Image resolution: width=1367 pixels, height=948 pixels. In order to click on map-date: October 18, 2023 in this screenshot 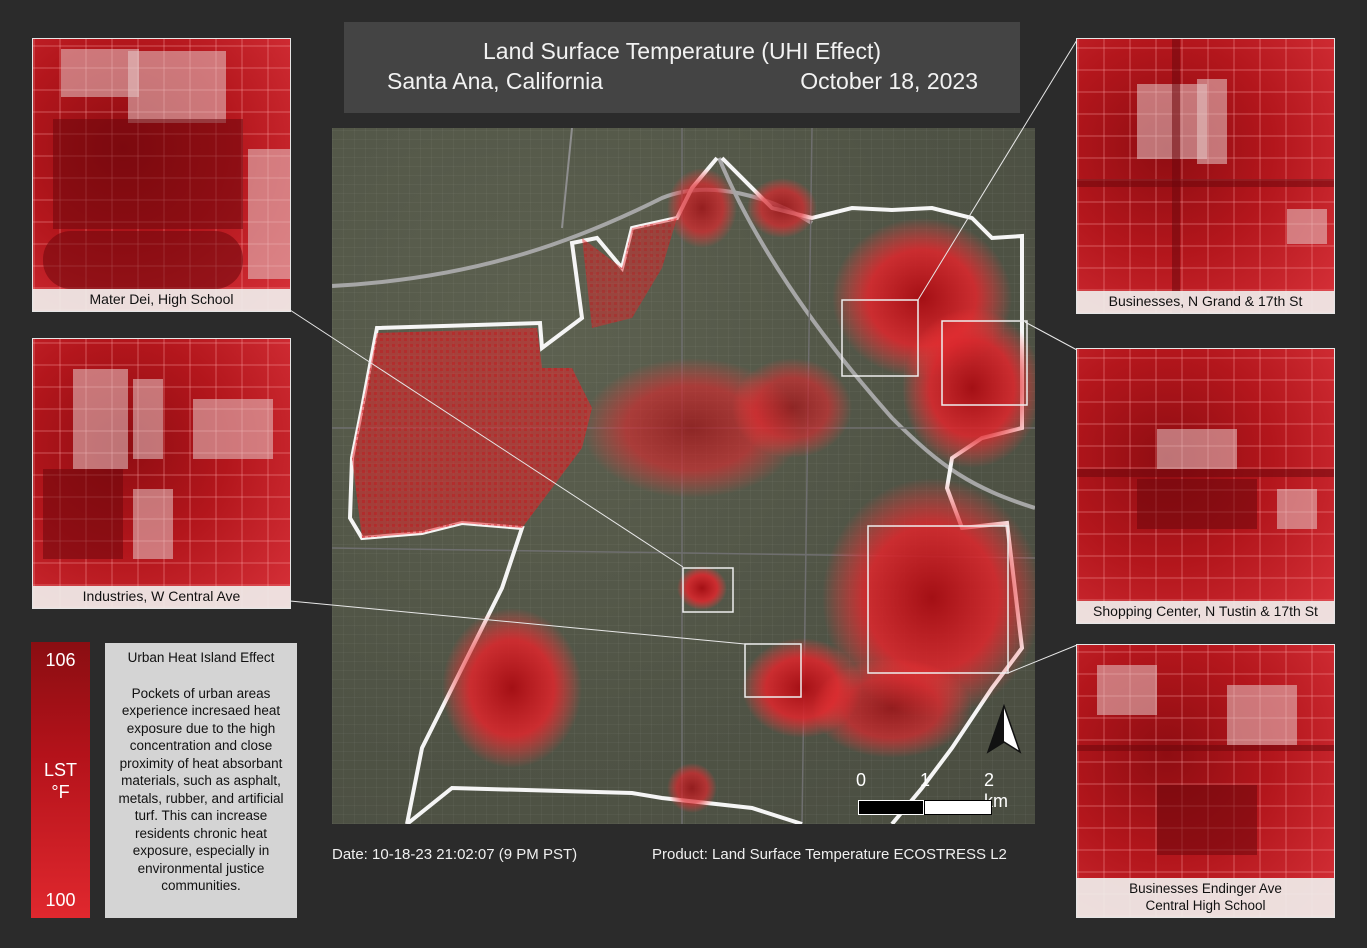, I will do `click(889, 81)`.